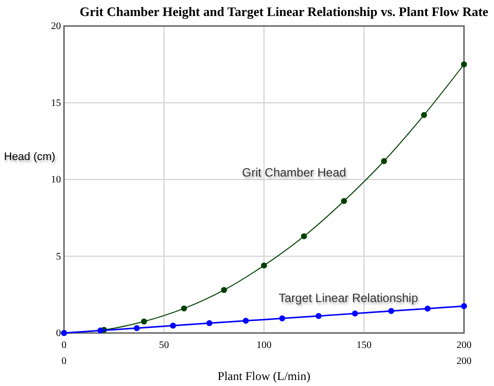 Image resolution: width=494 pixels, height=386 pixels. I want to click on y-tick-label: 0, so click(58, 333).